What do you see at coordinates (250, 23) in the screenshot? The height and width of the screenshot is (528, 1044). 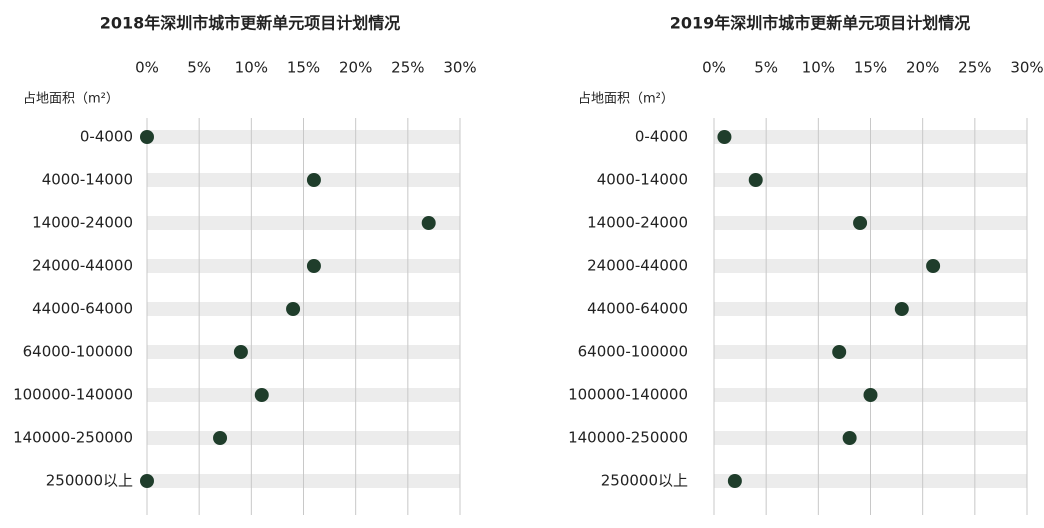 I see `chart-title: 2018年深圳市城市更新单元项目计划情况` at bounding box center [250, 23].